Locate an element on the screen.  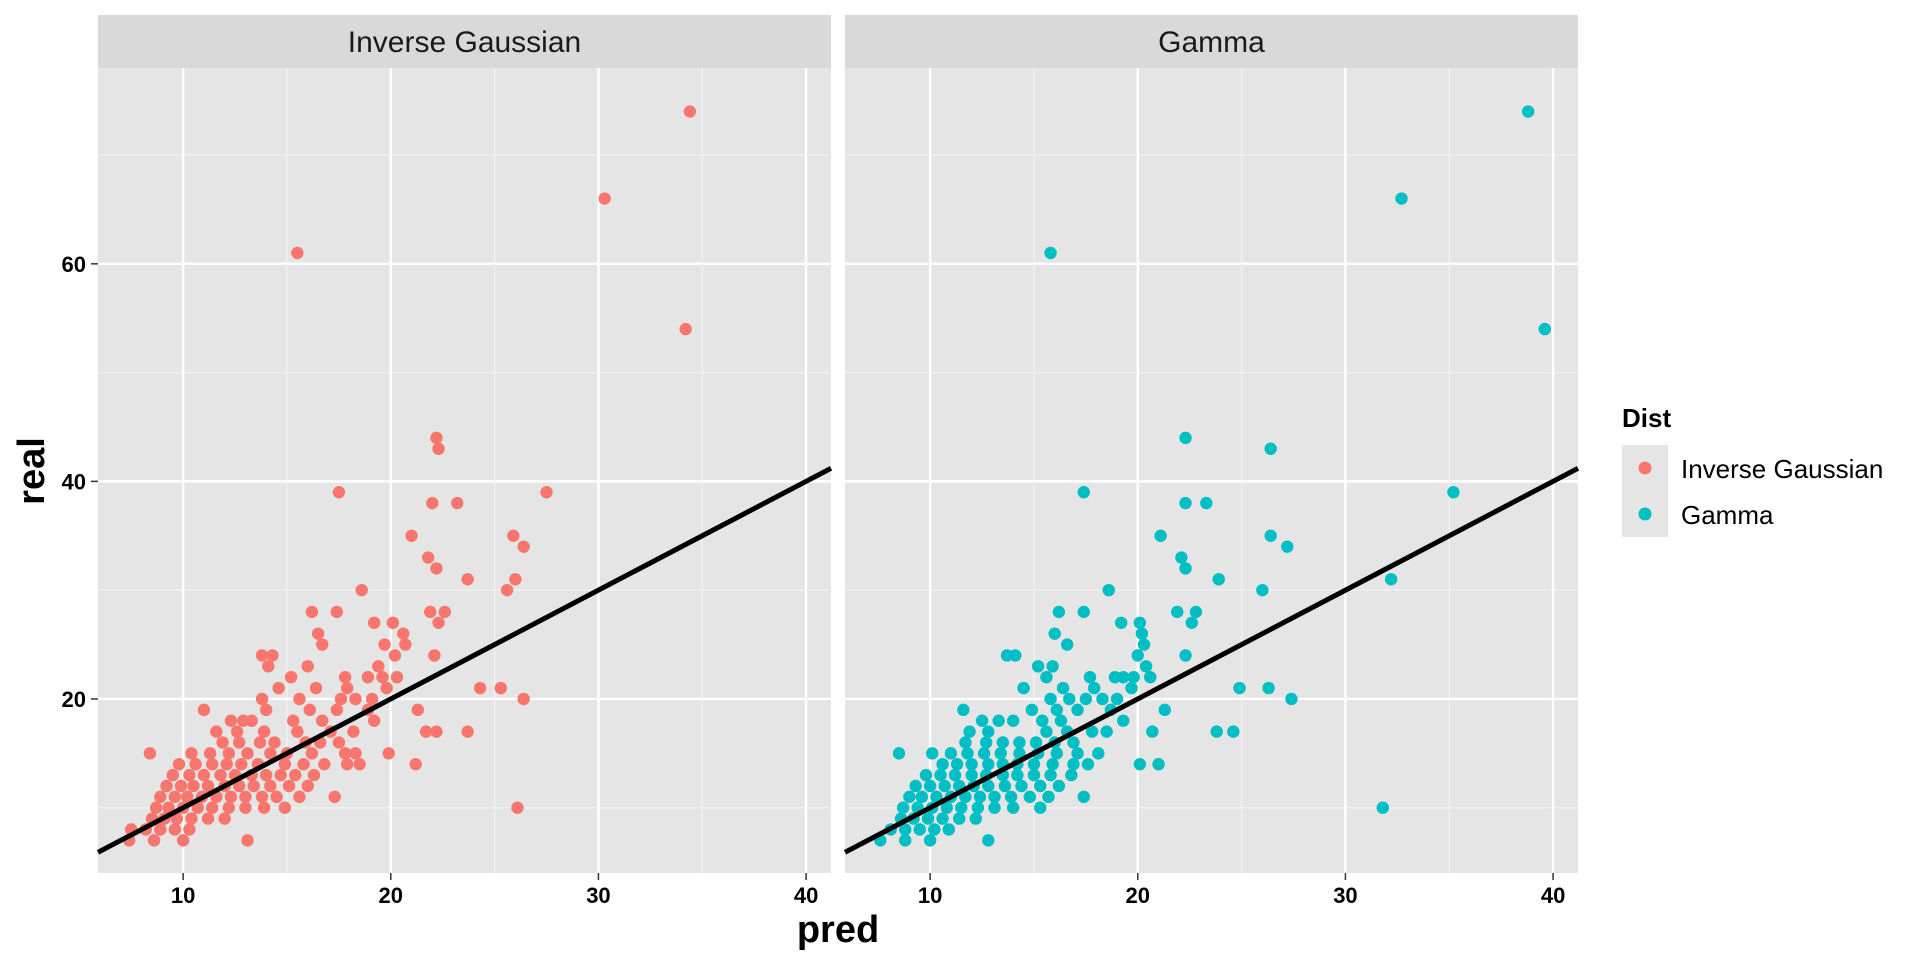
x-tick-label: 30 is located at coordinates (1345, 895).